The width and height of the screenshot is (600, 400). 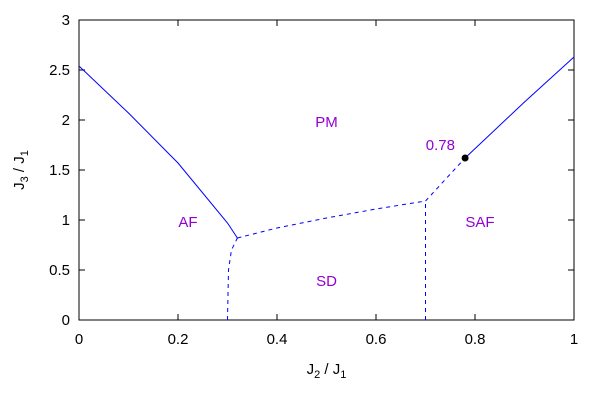 What do you see at coordinates (376, 339) in the screenshot?
I see `x-tick-label: 0.6` at bounding box center [376, 339].